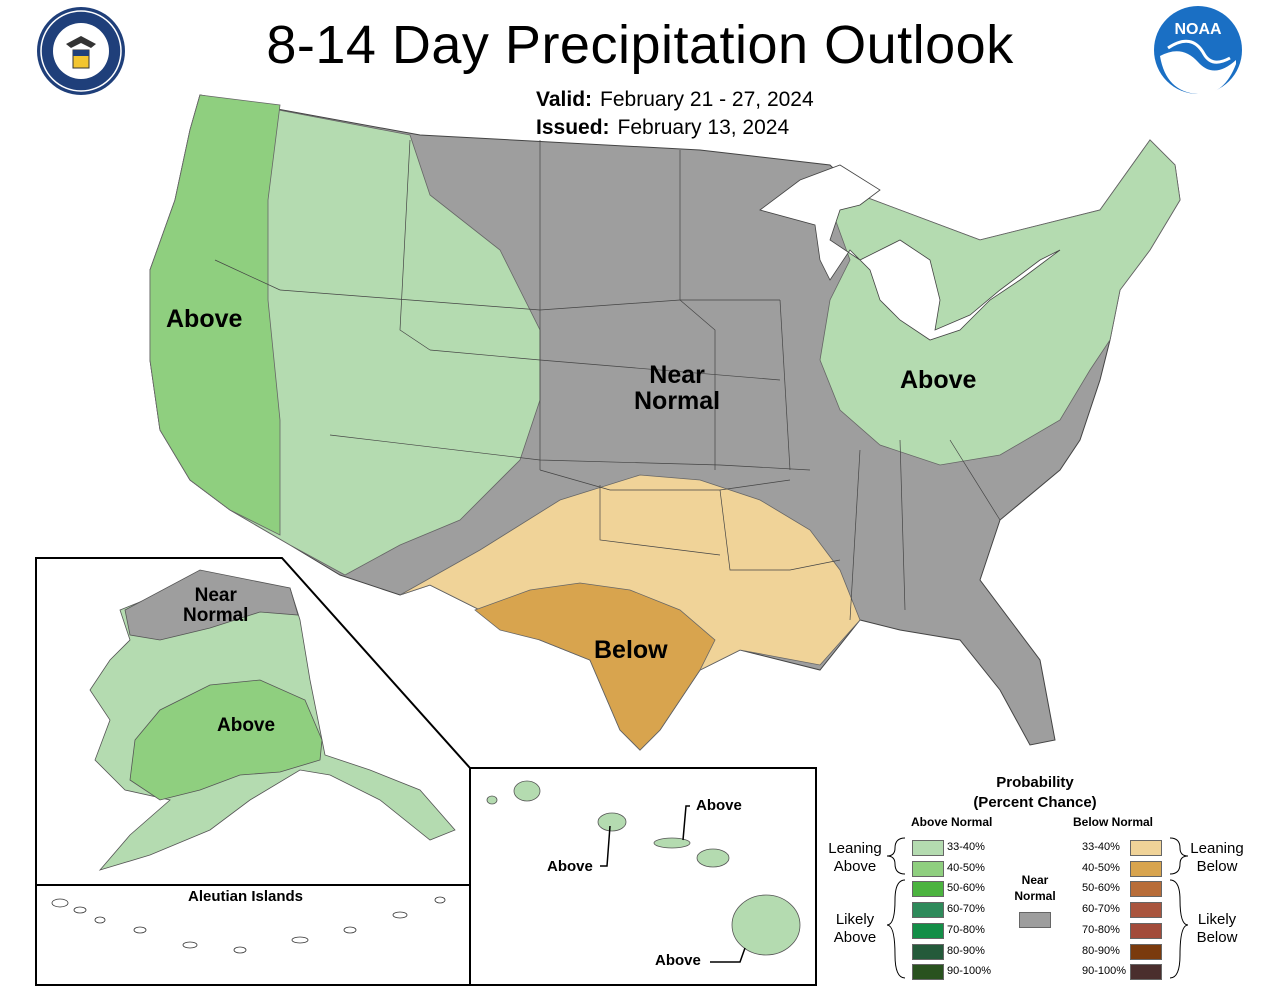 This screenshot has height=989, width=1280. Describe the element at coordinates (675, 99) in the screenshot. I see `valid-dates: Valid: February 21 - 27, 2024` at that location.